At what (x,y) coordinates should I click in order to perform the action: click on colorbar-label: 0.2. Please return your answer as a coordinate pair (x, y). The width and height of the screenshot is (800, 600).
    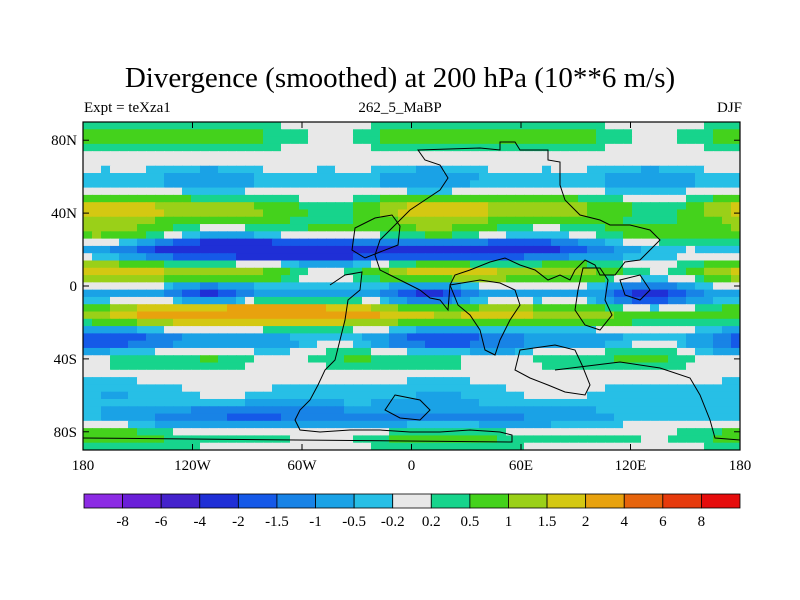
    Looking at the image, I should click on (431, 522).